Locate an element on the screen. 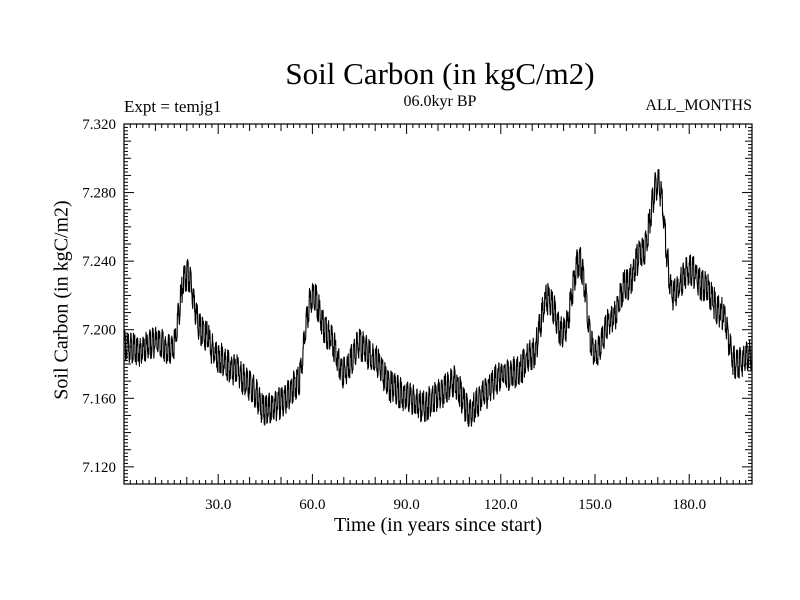  x-tick-label: 180.0 is located at coordinates (689, 505).